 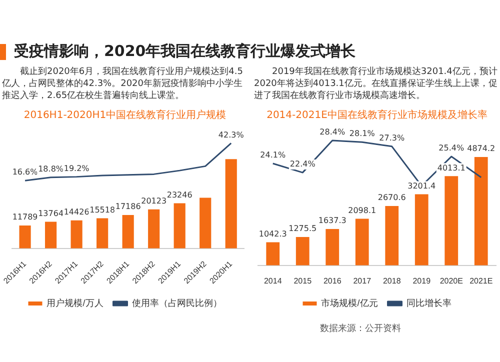 I want to click on source-note: 数据来源：公开资料, so click(x=360, y=328).